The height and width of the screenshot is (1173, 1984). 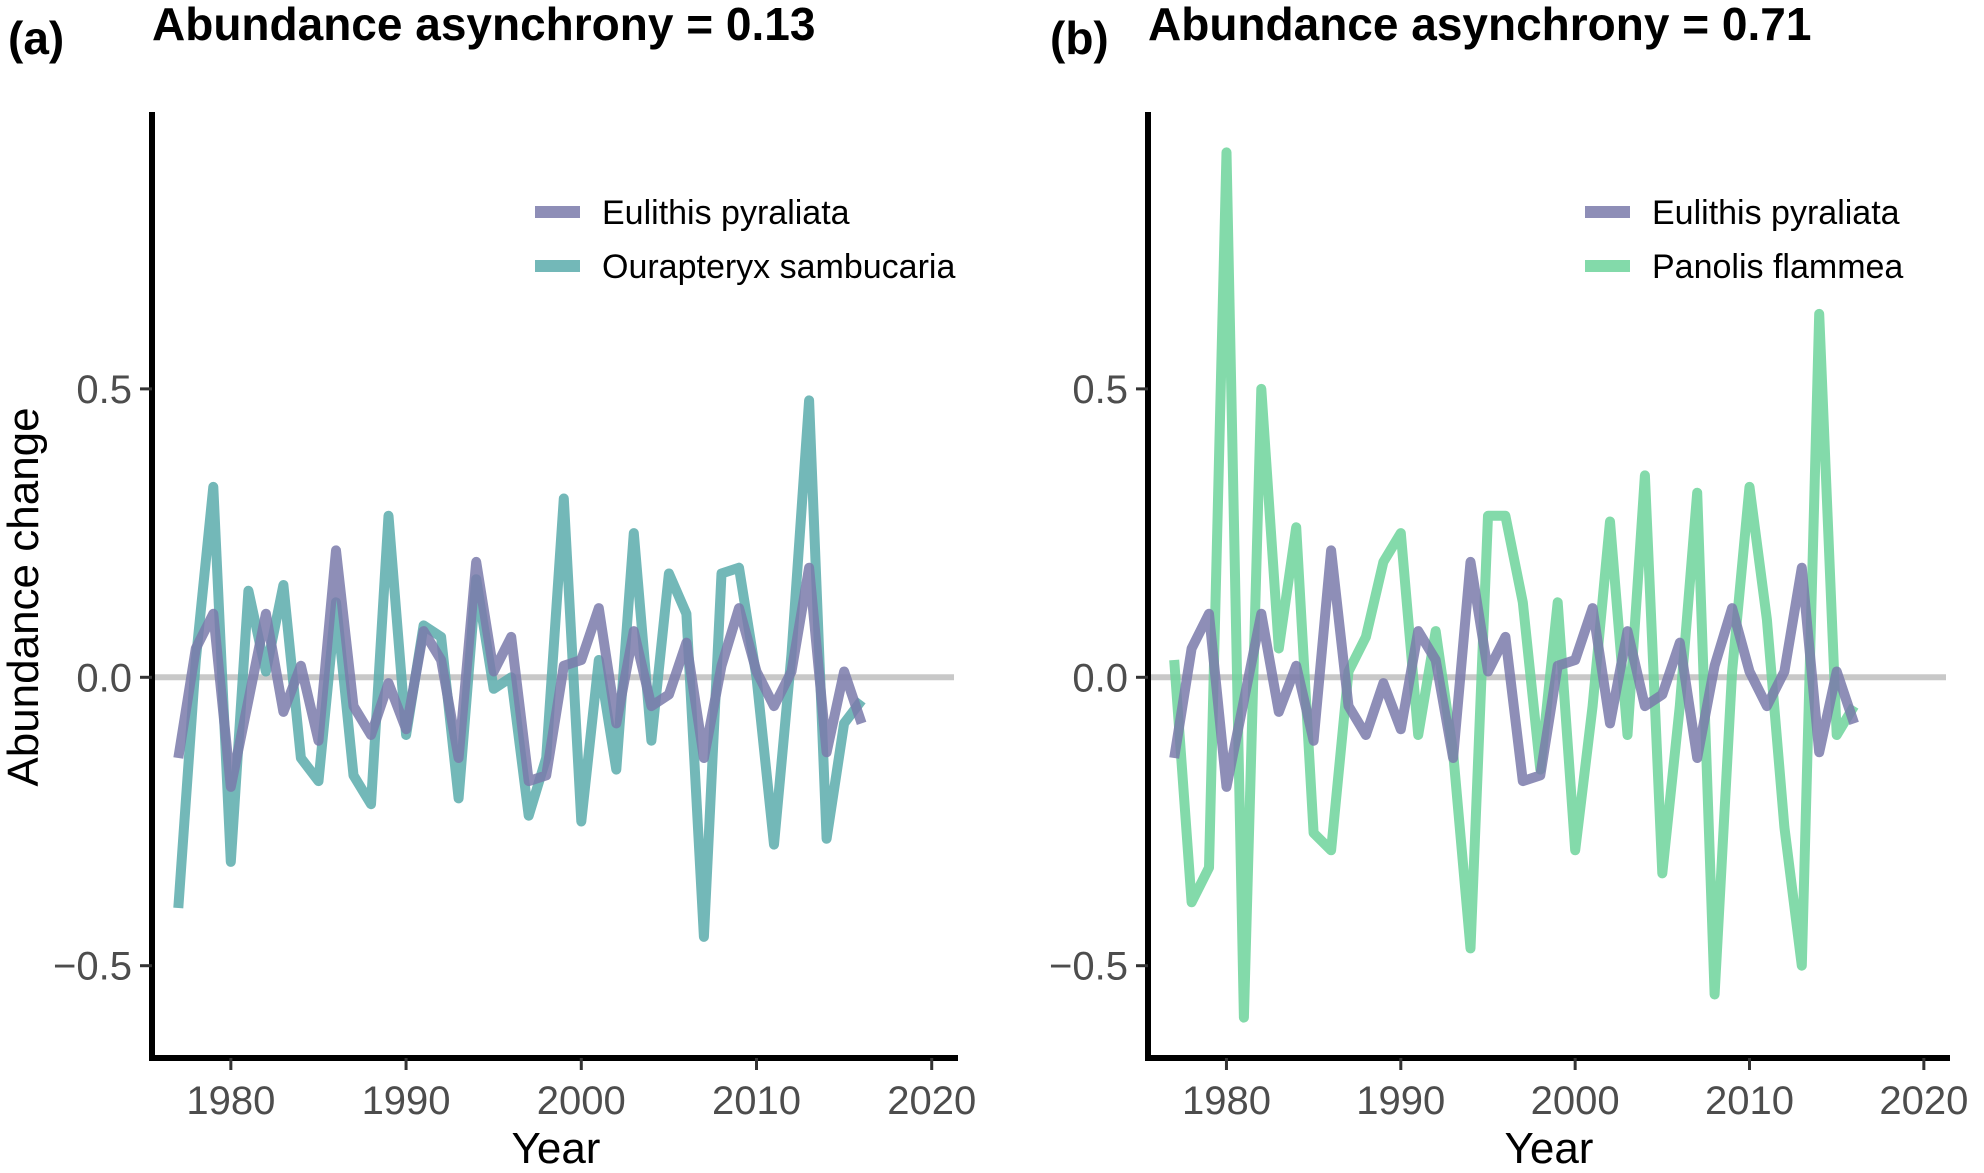 What do you see at coordinates (483, 25) in the screenshot?
I see `panel-a-title: Abundance asynchrony = 0.13` at bounding box center [483, 25].